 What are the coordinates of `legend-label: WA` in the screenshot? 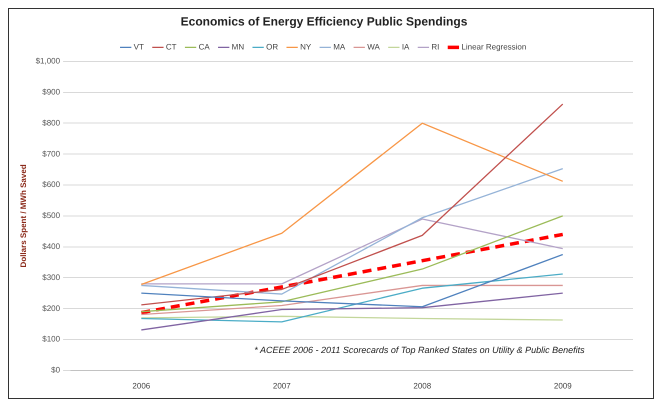 It's located at (373, 47).